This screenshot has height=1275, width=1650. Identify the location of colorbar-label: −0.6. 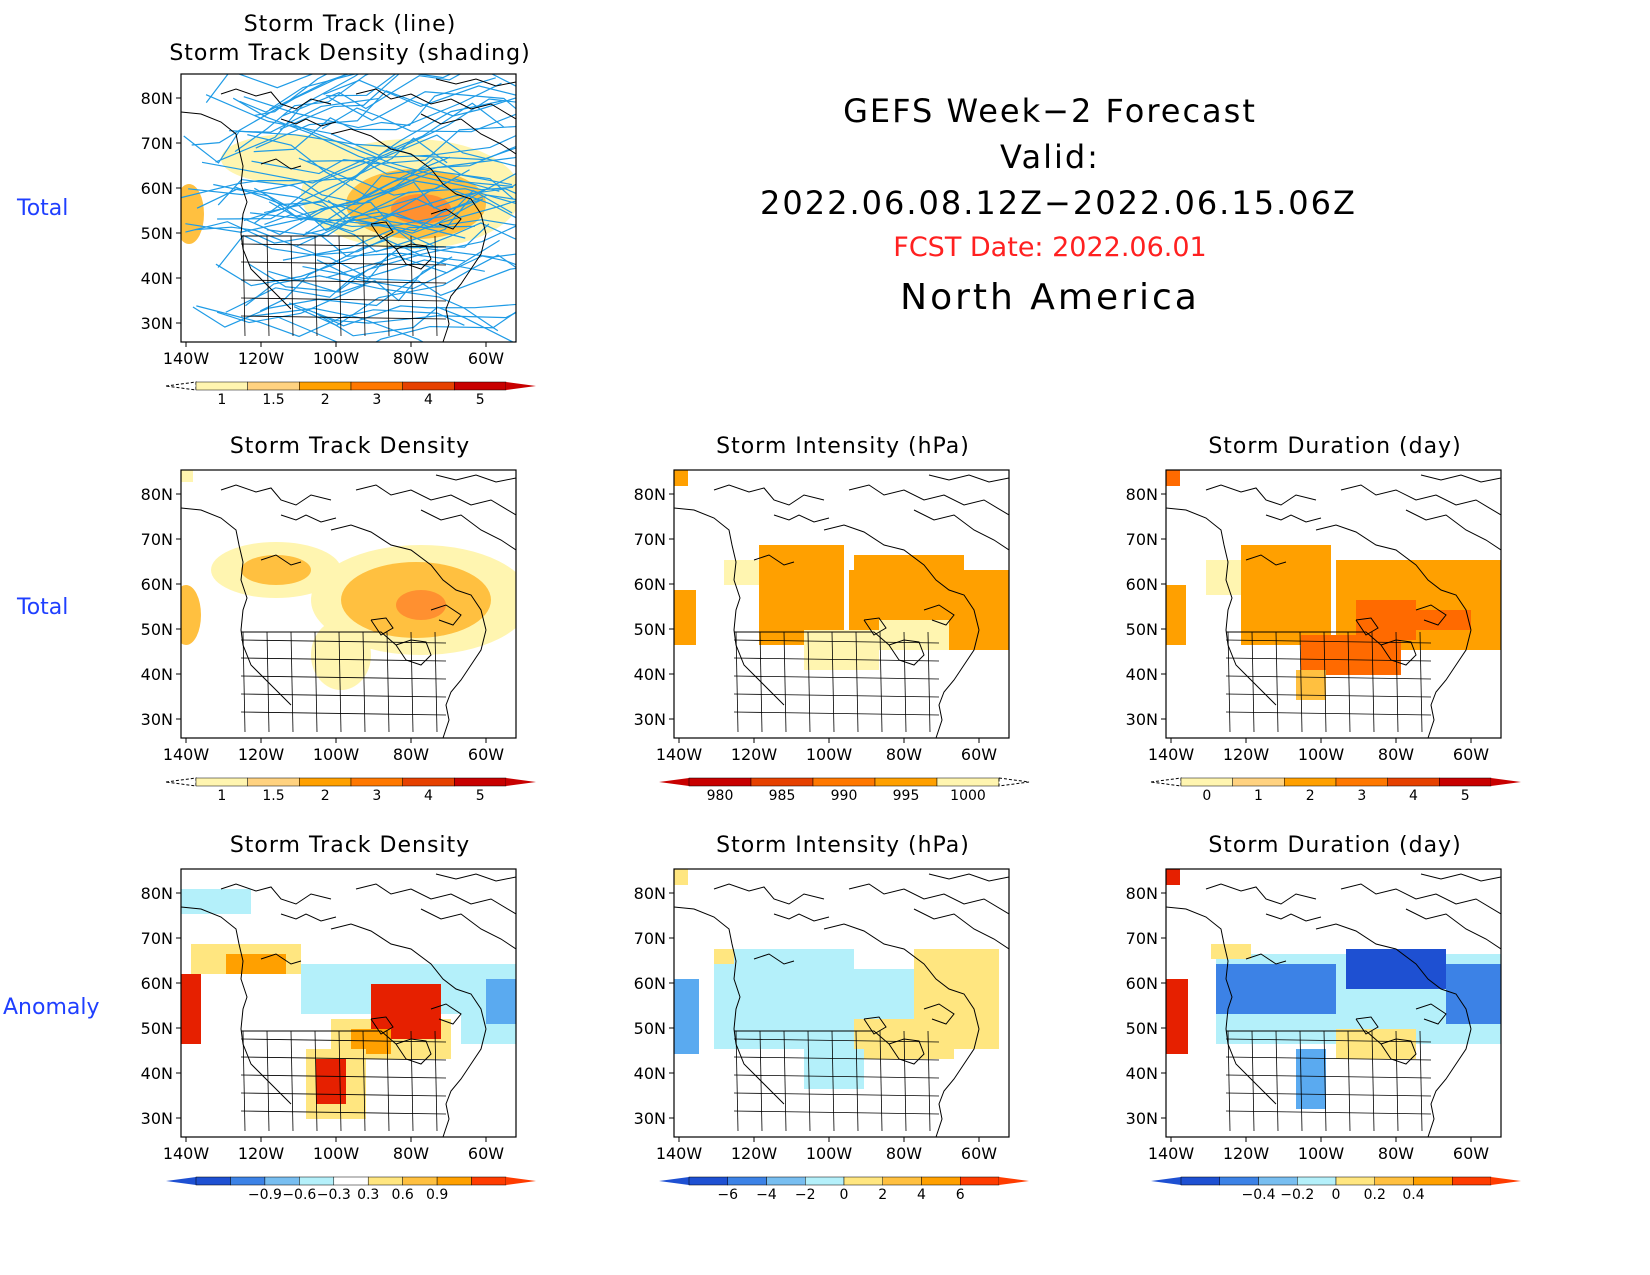
(299, 1195).